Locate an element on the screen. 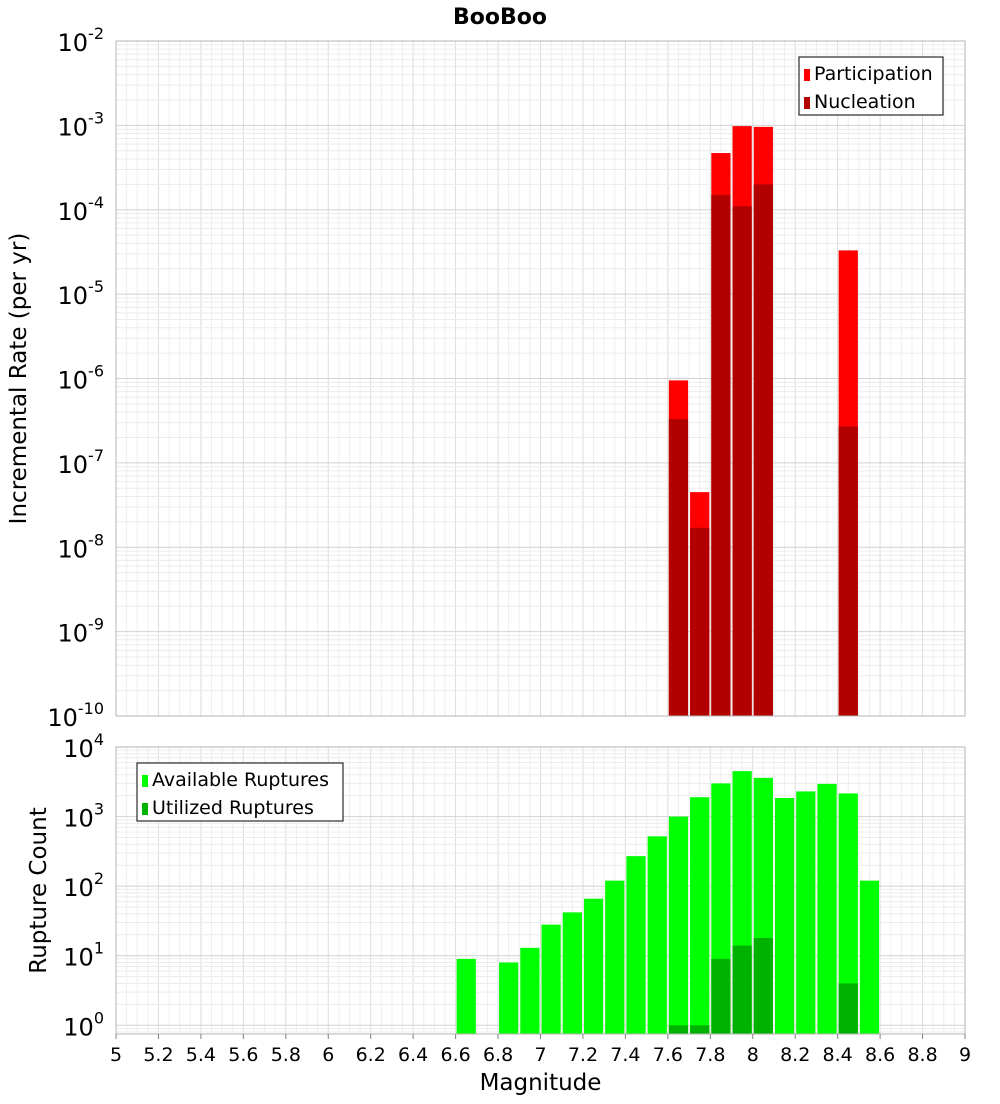 The image size is (1000, 1104). x-tick-label: 6.8 is located at coordinates (498, 1055).